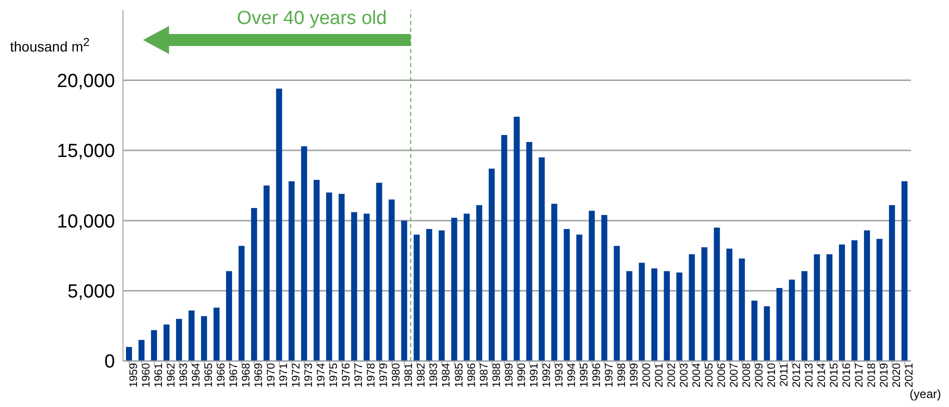 The width and height of the screenshot is (949, 407). Describe the element at coordinates (472, 375) in the screenshot. I see `x-tick-label: 1986` at that location.